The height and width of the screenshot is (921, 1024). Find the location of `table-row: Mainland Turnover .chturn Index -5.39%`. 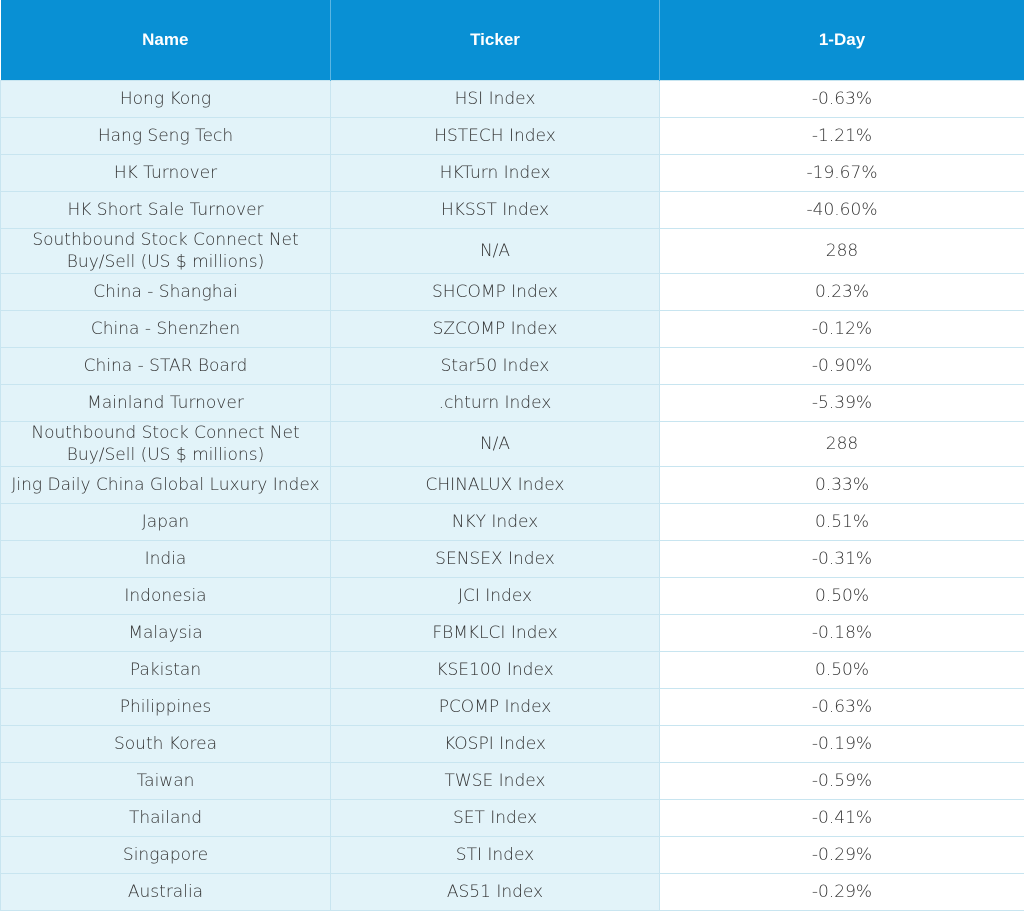

table-row: Mainland Turnover .chturn Index -5.39% is located at coordinates (512, 403).